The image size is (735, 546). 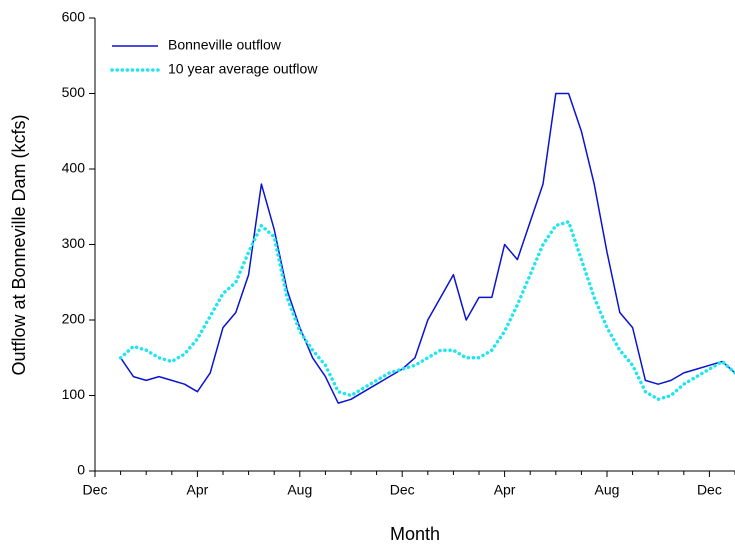 I want to click on legend-label: Bonneville outflow, so click(x=225, y=45).